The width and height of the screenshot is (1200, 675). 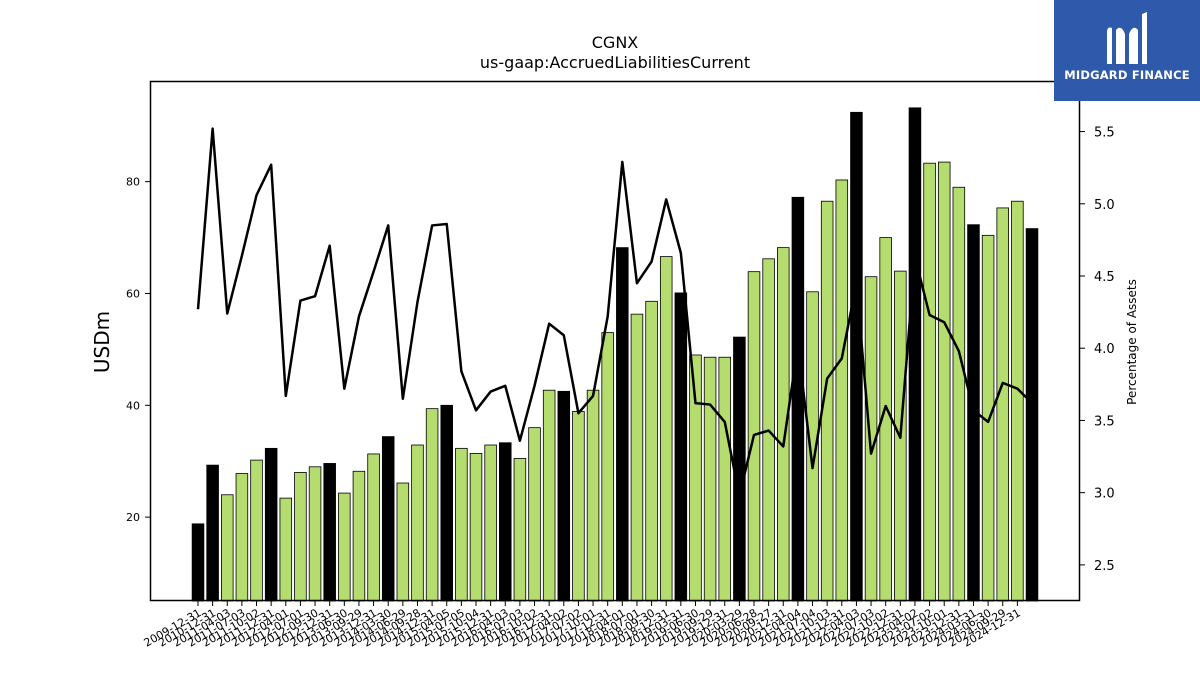 I want to click on y-axis-right: 2.5 3.0 3.5 4.0 4.5 5.0 5.5, so click(x=1097, y=350).